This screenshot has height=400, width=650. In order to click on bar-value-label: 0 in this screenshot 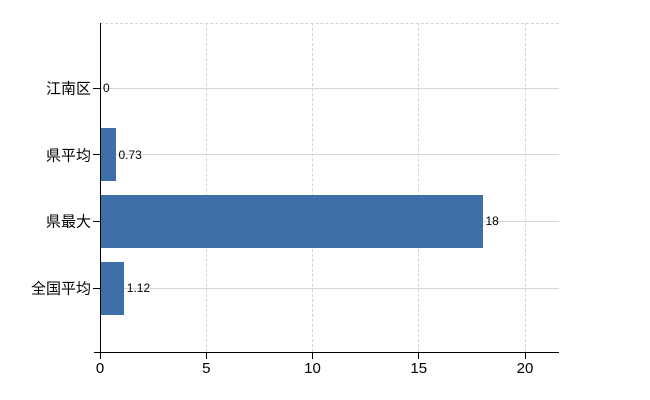, I will do `click(106, 88)`.